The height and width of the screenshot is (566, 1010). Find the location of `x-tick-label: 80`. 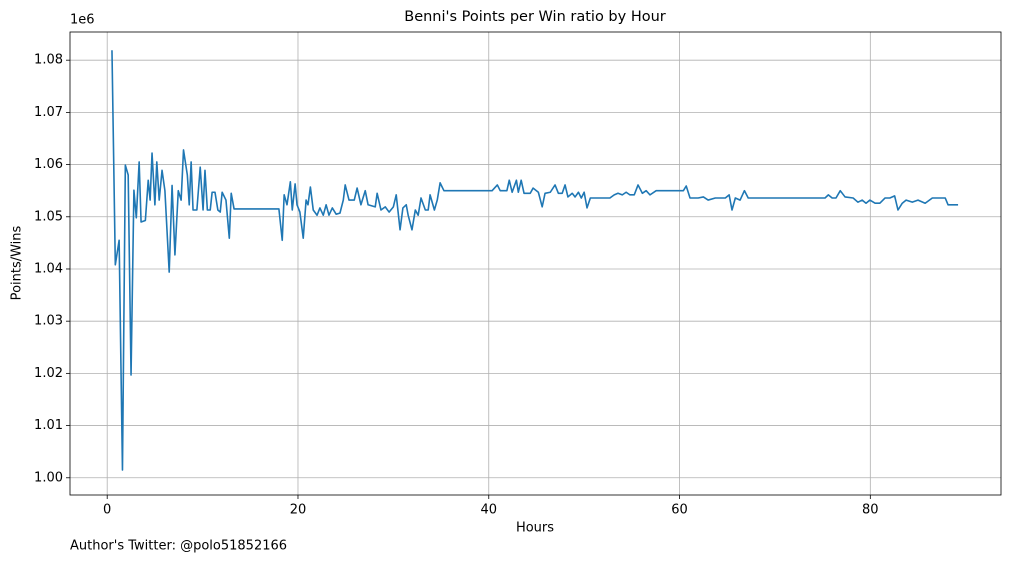

x-tick-label: 80 is located at coordinates (870, 510).